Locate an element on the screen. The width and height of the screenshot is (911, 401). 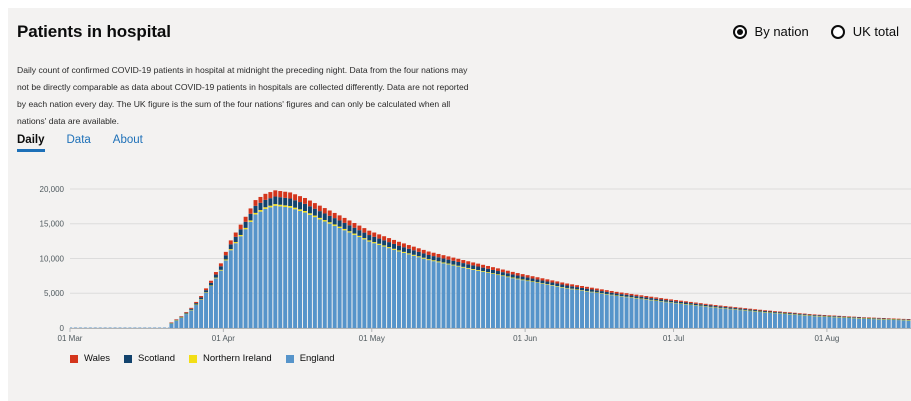
legend-swatch-england is located at coordinates (289, 358).